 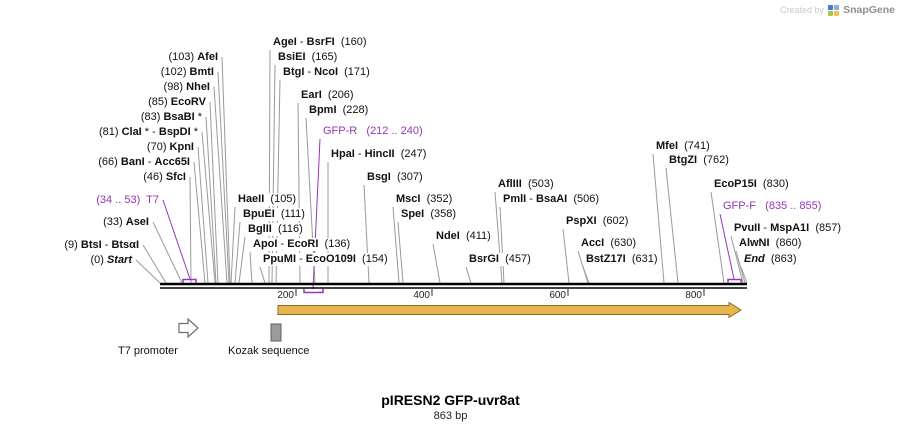 I want to click on site-label-pmli-bsaai-506: PmlI - BsaAI (506), so click(x=551, y=199).